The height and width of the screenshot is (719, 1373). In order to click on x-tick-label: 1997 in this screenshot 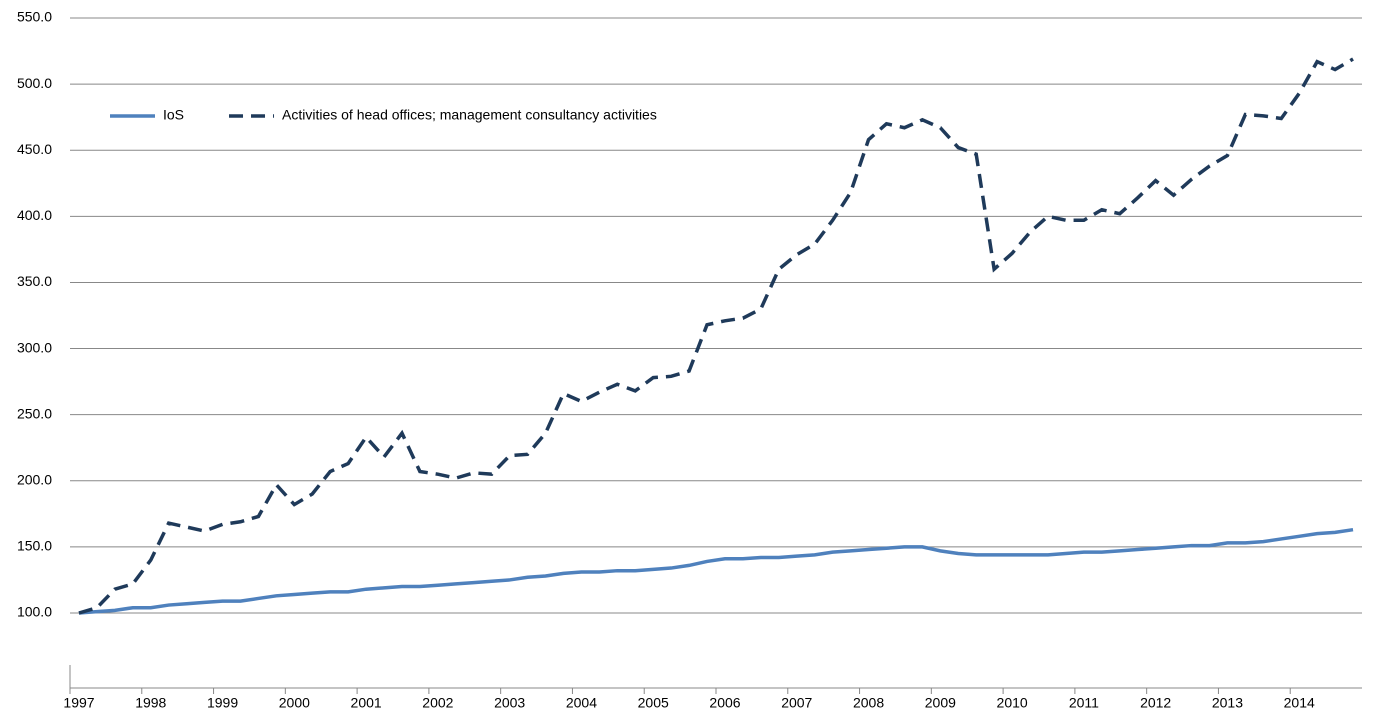, I will do `click(78, 703)`.